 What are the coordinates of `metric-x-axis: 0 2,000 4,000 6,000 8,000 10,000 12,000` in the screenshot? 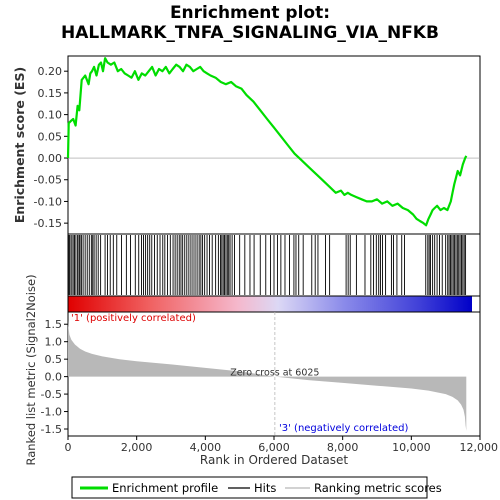 It's located at (282, 445).